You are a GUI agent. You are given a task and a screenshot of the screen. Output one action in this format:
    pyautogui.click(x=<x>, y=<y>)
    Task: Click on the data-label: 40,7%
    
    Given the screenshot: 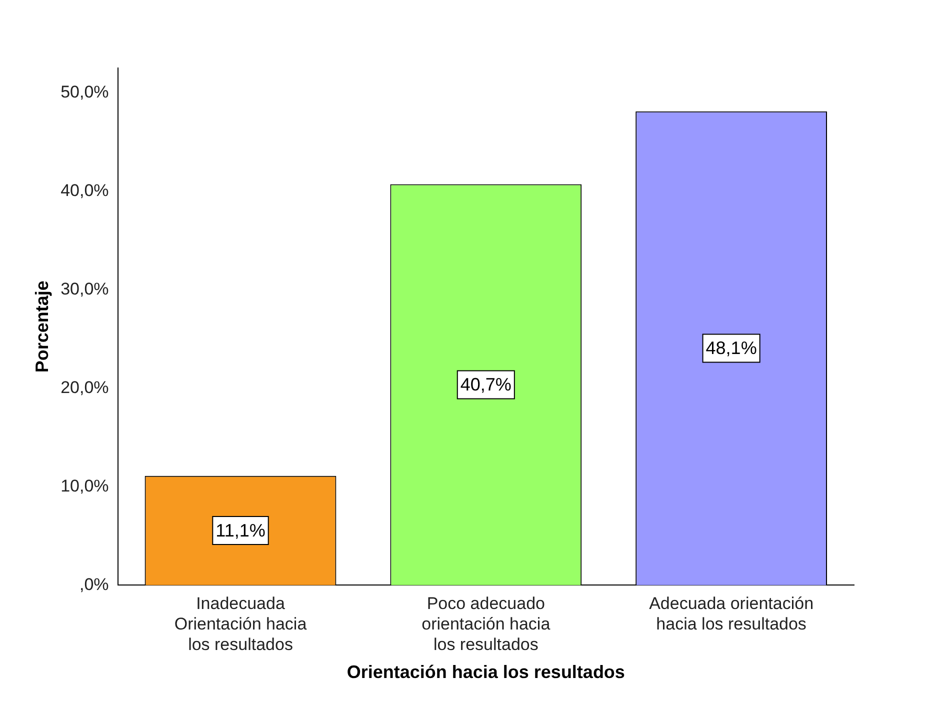 What is the action you would take?
    pyautogui.click(x=486, y=384)
    